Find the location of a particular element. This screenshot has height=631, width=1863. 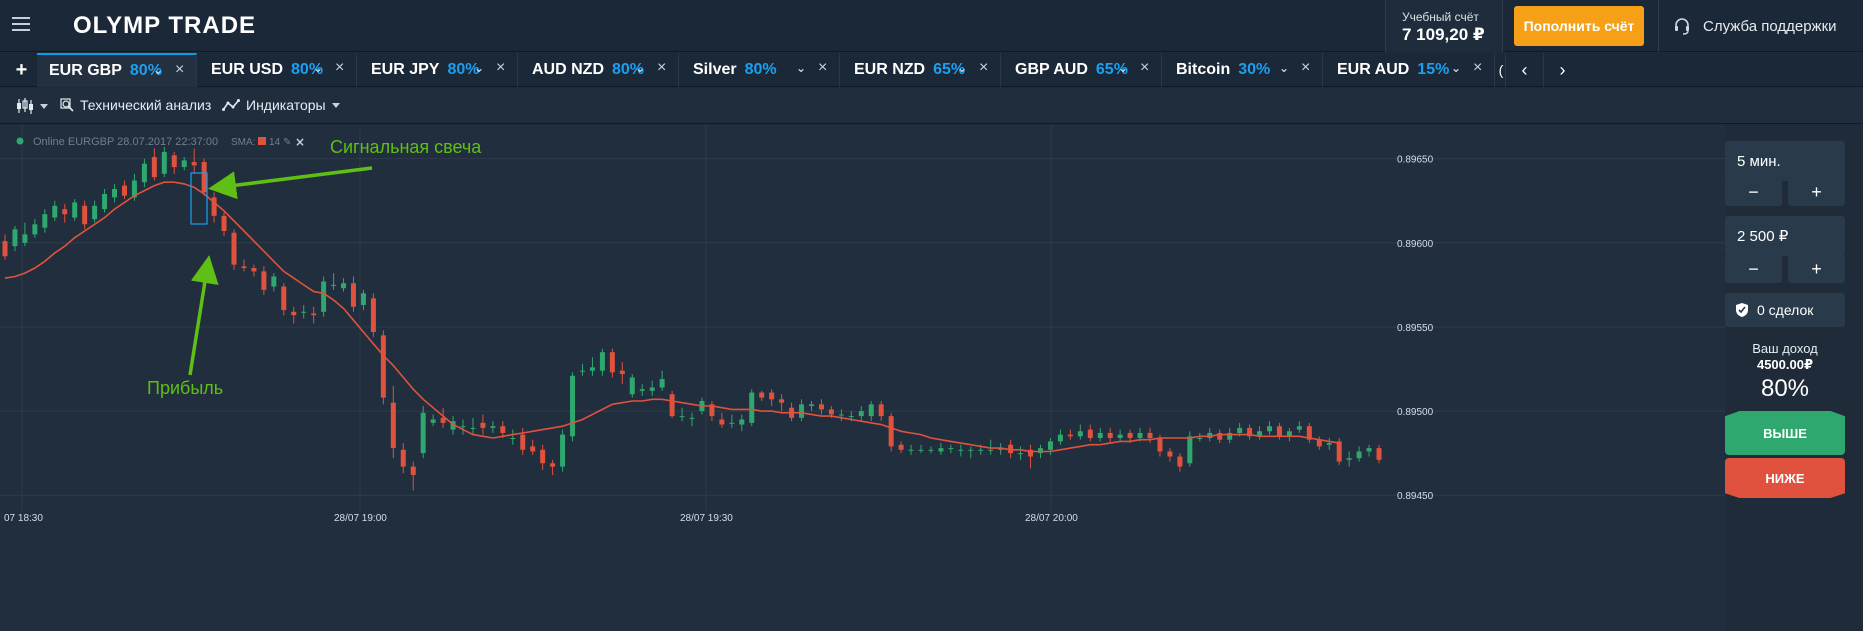

account-selector: Учебный счёт 7 109,20 ₽ is located at coordinates (1444, 26).